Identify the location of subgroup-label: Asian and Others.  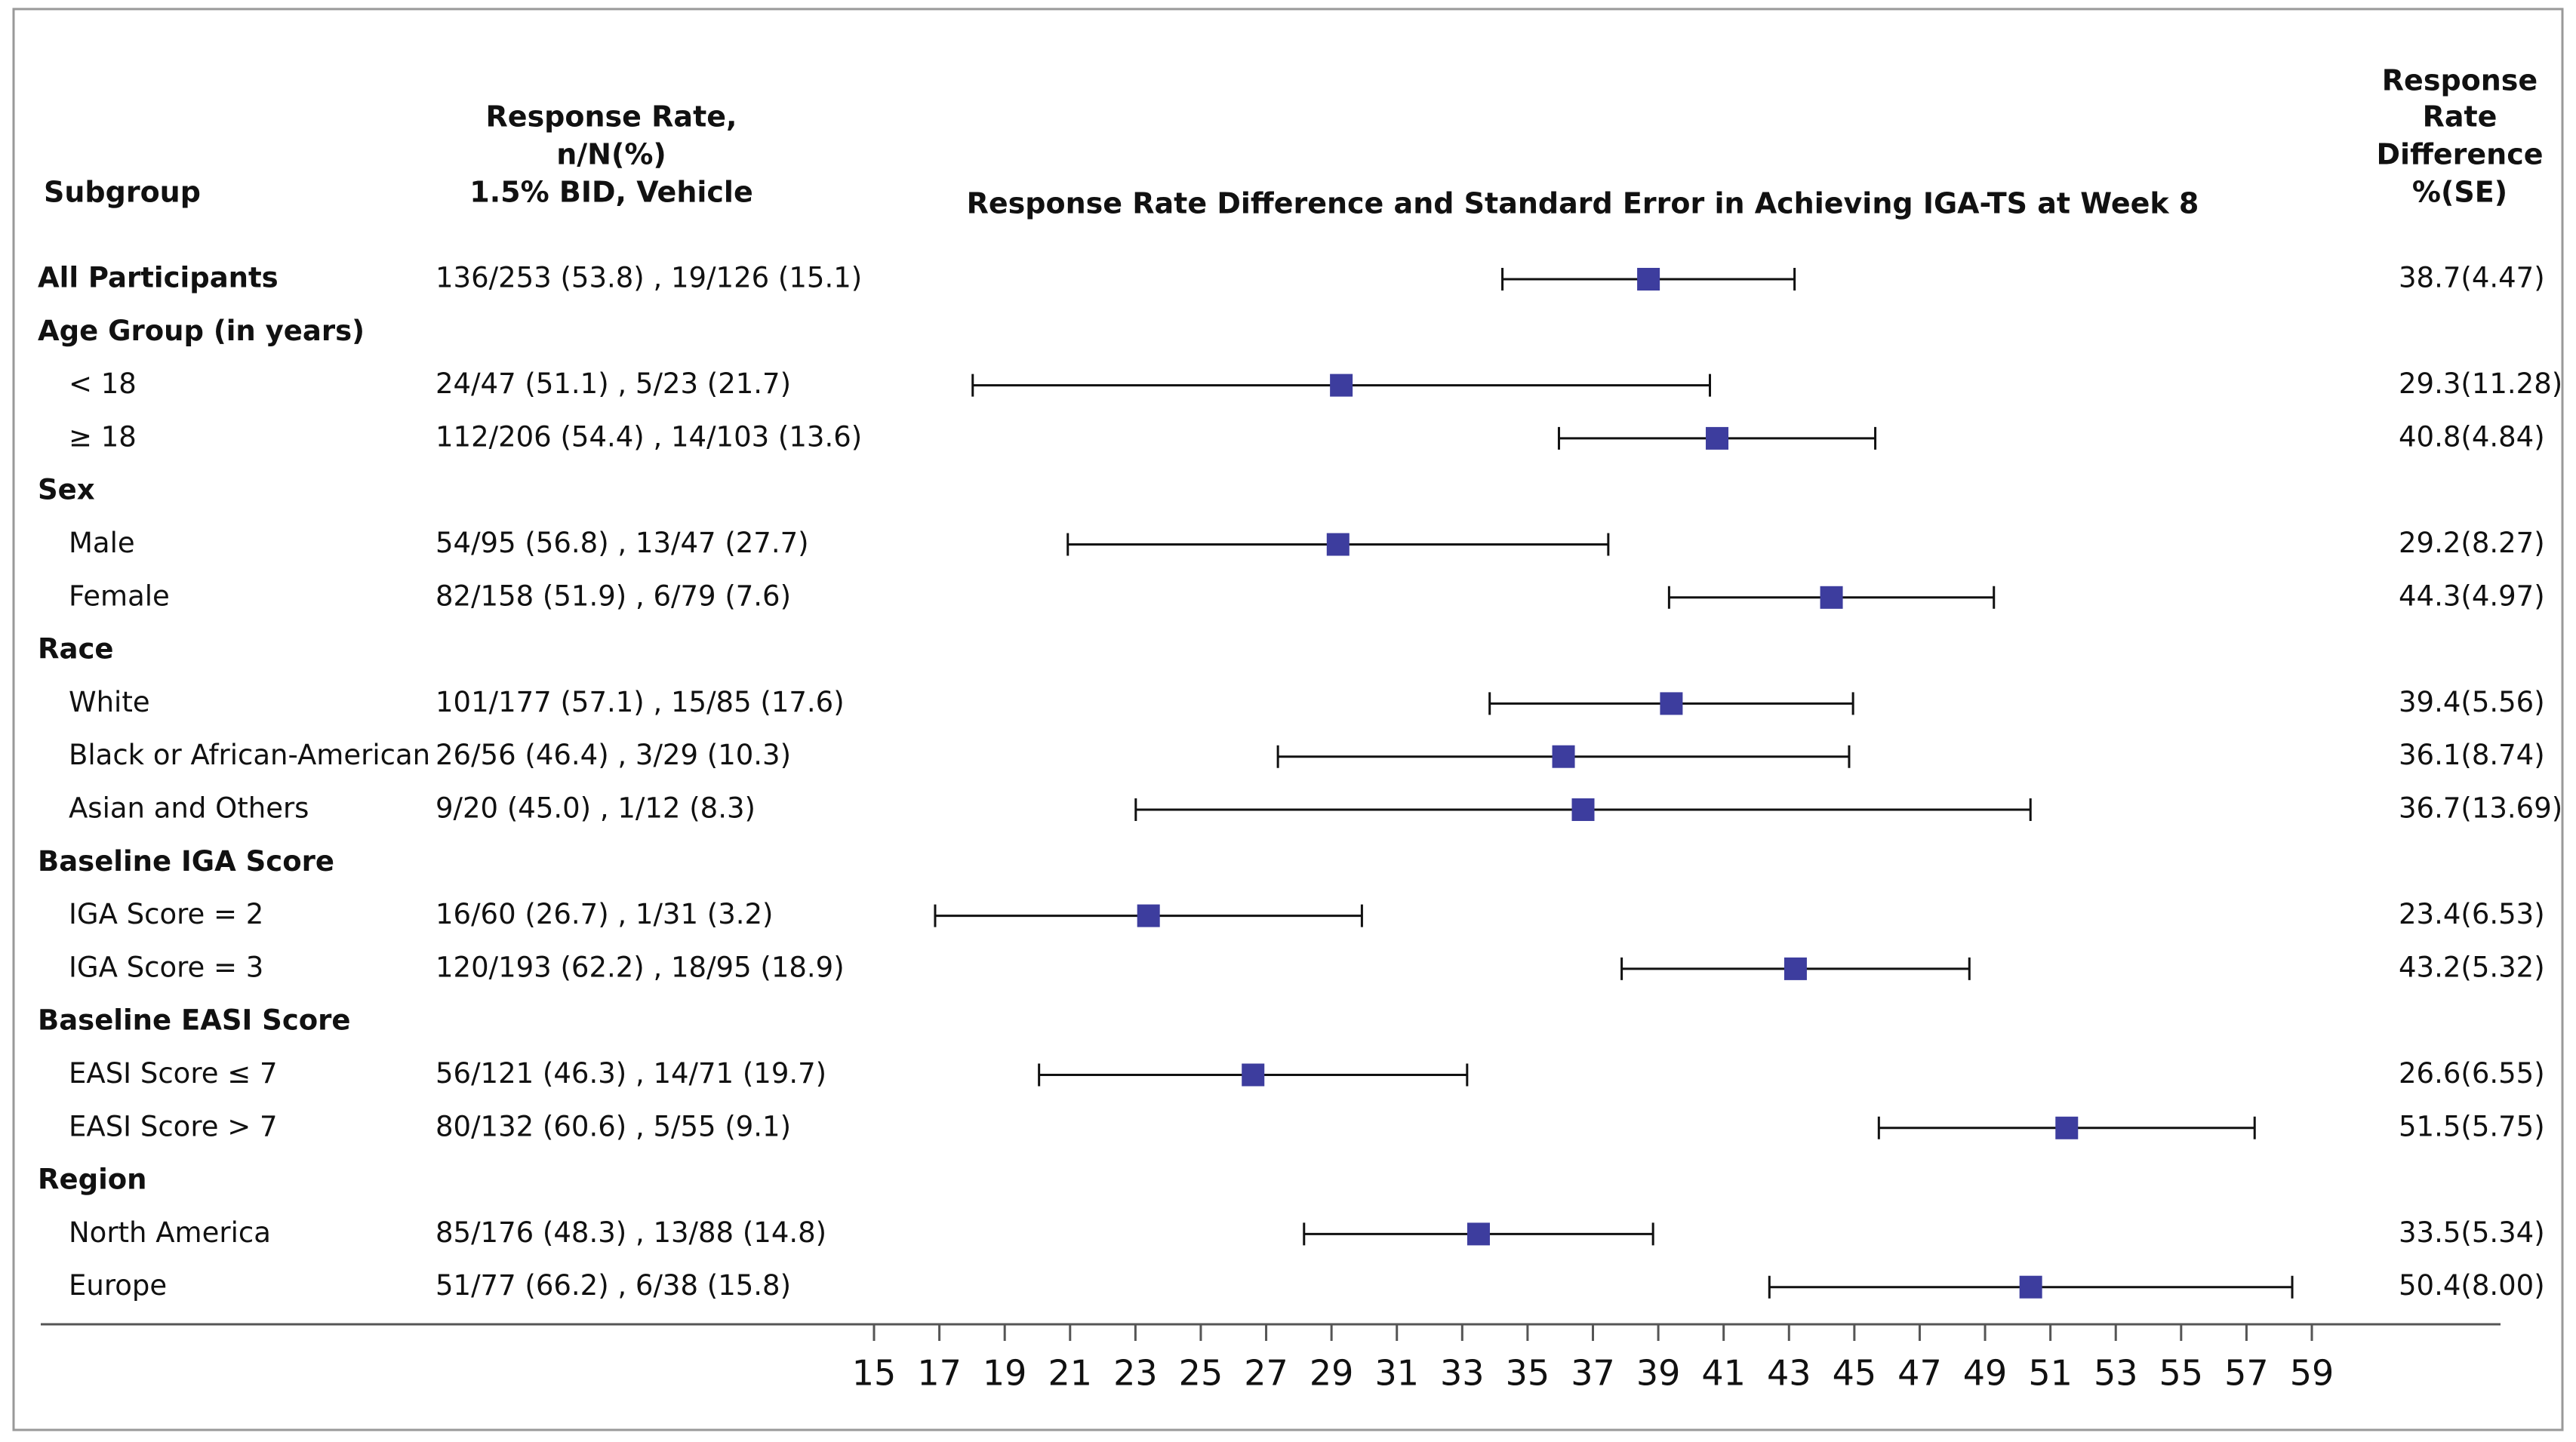
(189, 808).